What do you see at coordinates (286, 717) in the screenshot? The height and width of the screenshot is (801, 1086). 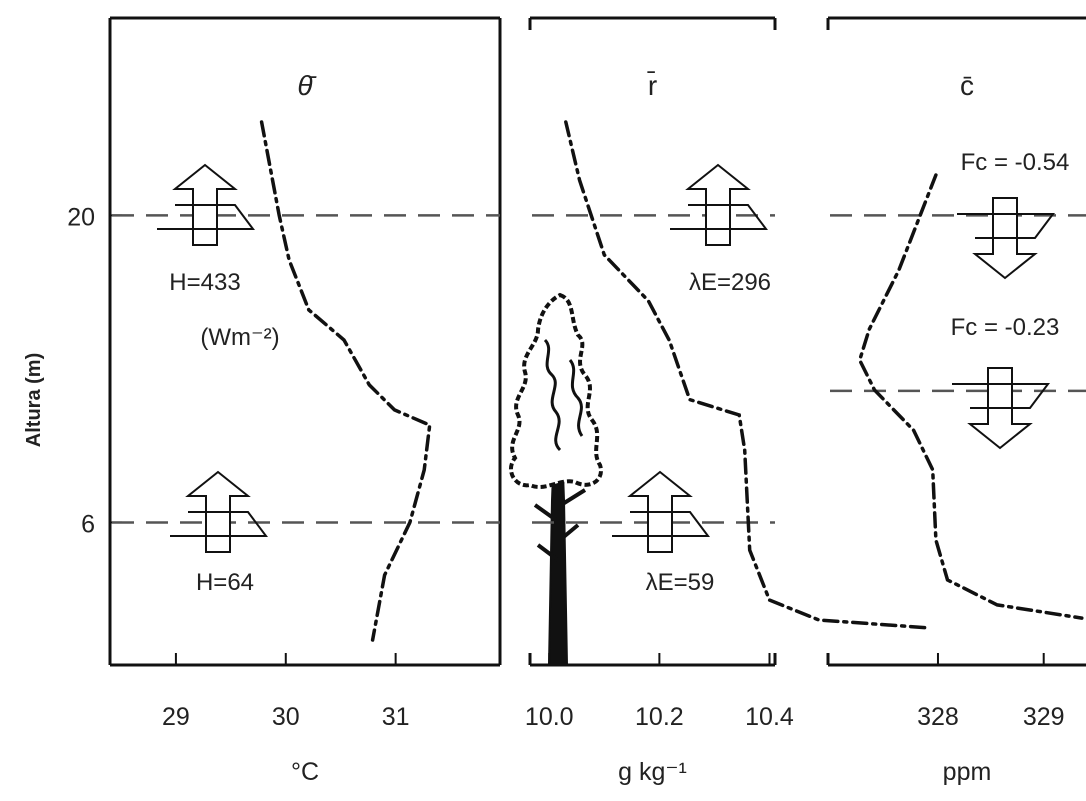 I see `x-tick-label: 30` at bounding box center [286, 717].